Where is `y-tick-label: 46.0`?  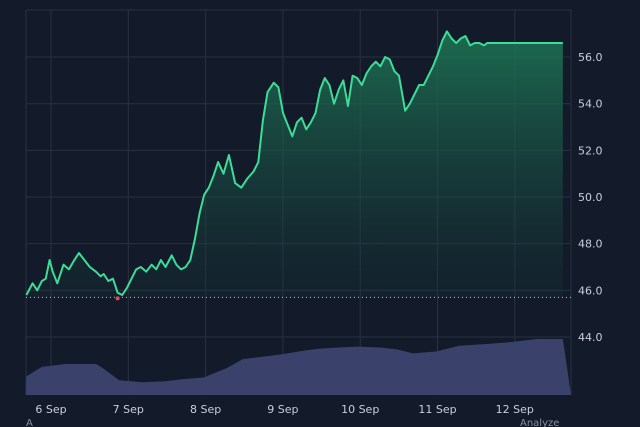
y-tick-label: 46.0 is located at coordinates (590, 290).